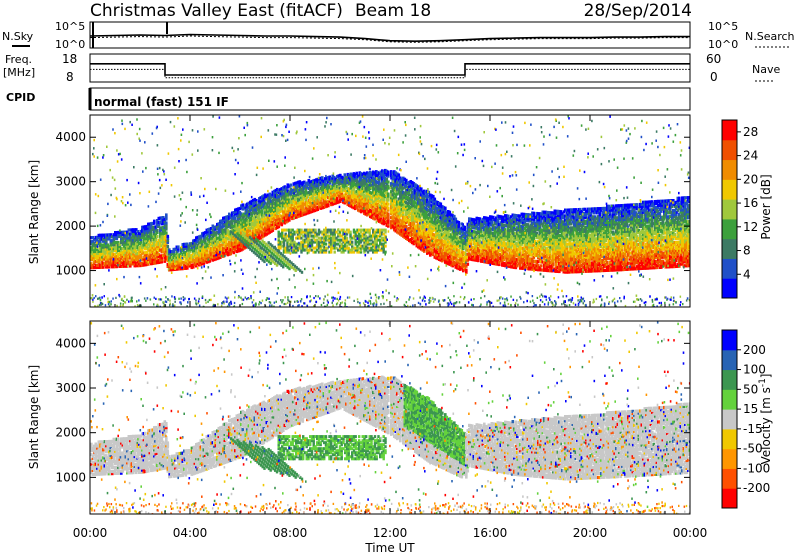 This screenshot has width=800, height=554. Describe the element at coordinates (750, 156) in the screenshot. I see `power-colorbar-tick-5: 24` at that location.